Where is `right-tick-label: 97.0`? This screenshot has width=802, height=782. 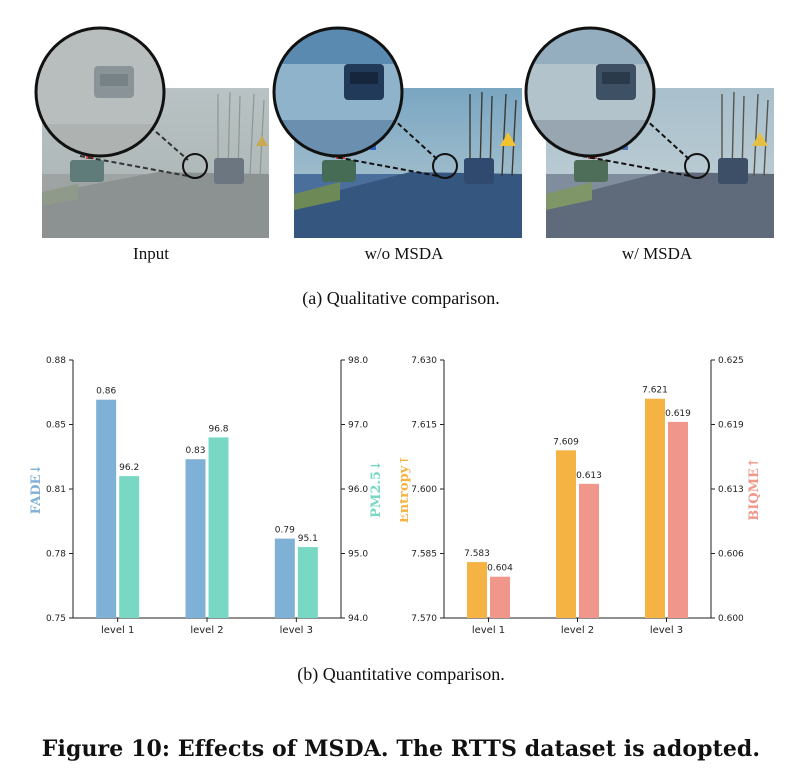
right-tick-label: 97.0 is located at coordinates (358, 426).